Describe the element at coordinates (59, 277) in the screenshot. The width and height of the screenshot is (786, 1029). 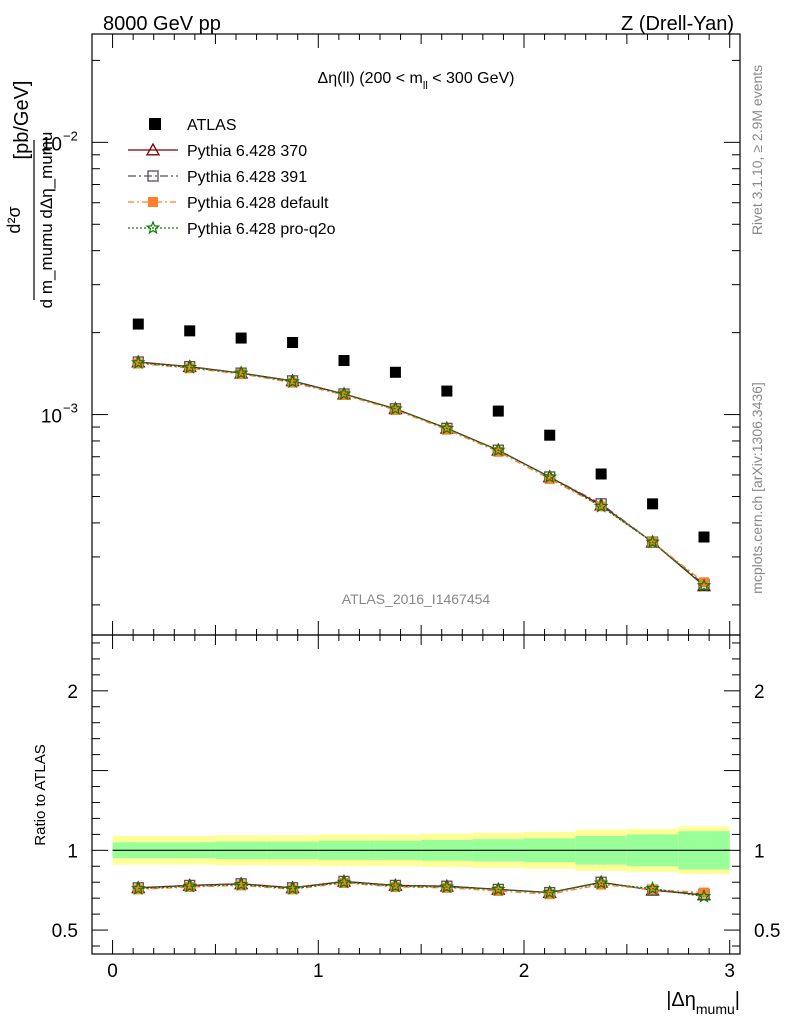
I see `main-y-tick-labels: 10−310−2` at that location.